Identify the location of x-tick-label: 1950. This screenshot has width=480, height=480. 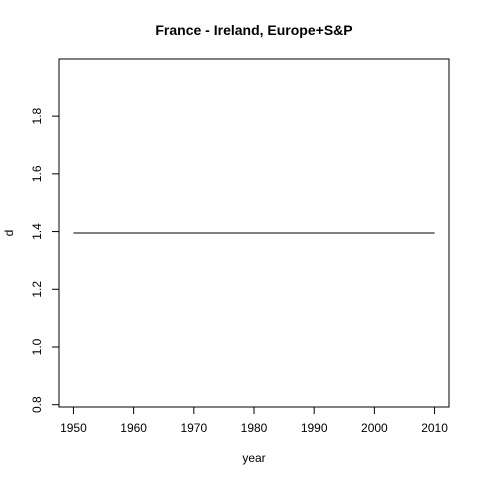
(73, 428).